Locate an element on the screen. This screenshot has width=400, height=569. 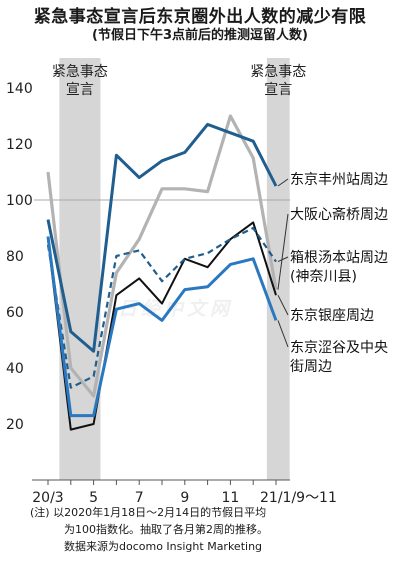
legend-label: 街周边 is located at coordinates (311, 367).